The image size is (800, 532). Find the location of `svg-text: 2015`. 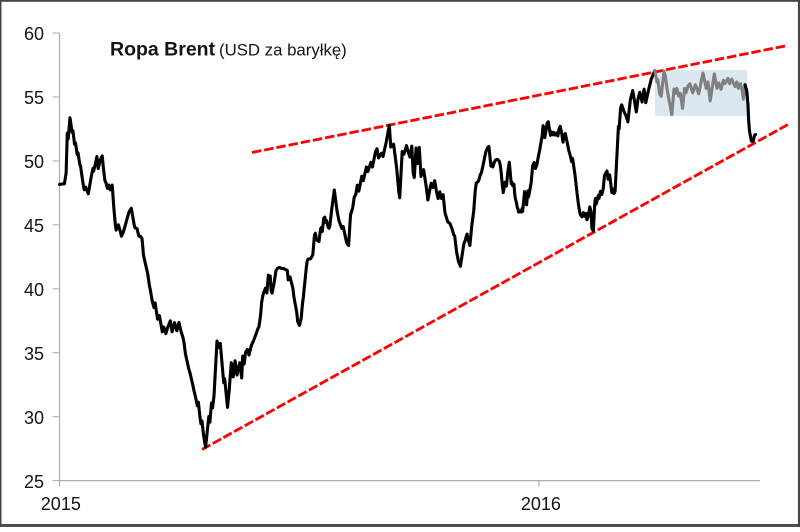

svg-text: 2015 is located at coordinates (61, 504).